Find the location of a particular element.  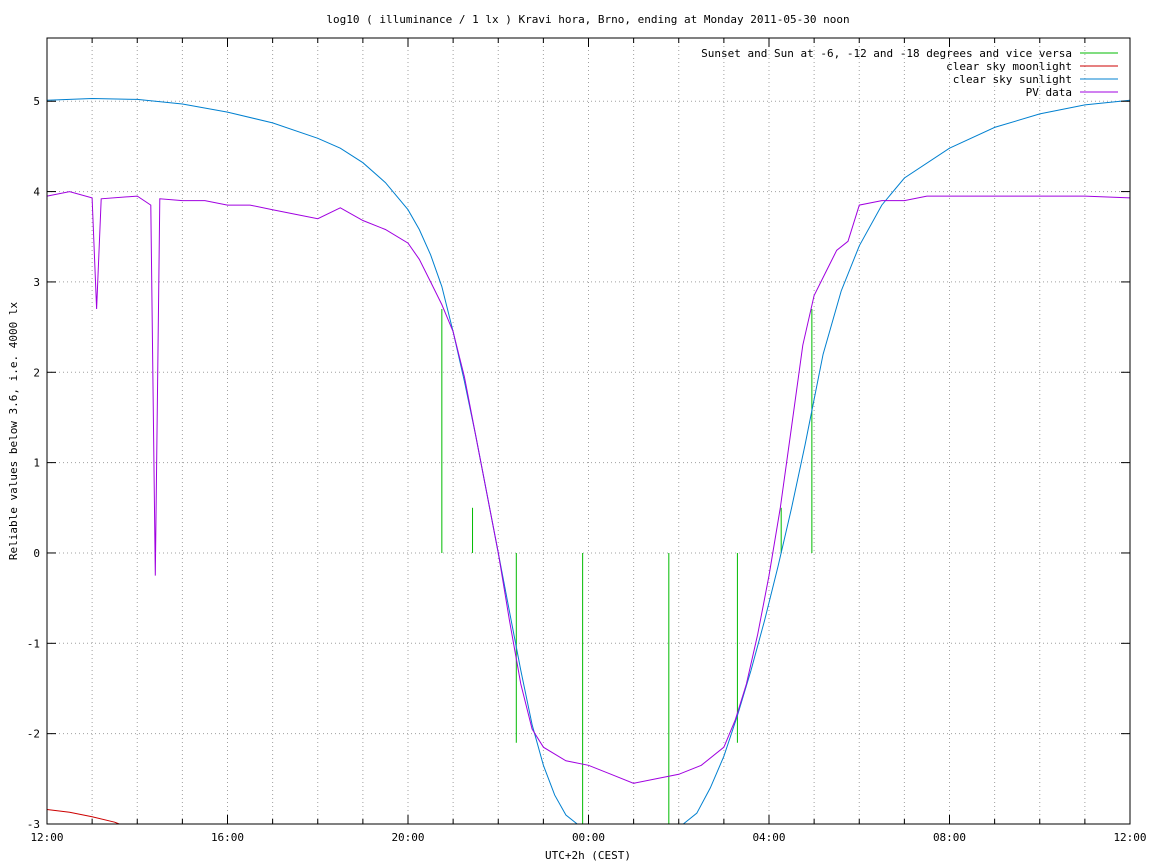

x-tick-label: 08:00 is located at coordinates (949, 837).